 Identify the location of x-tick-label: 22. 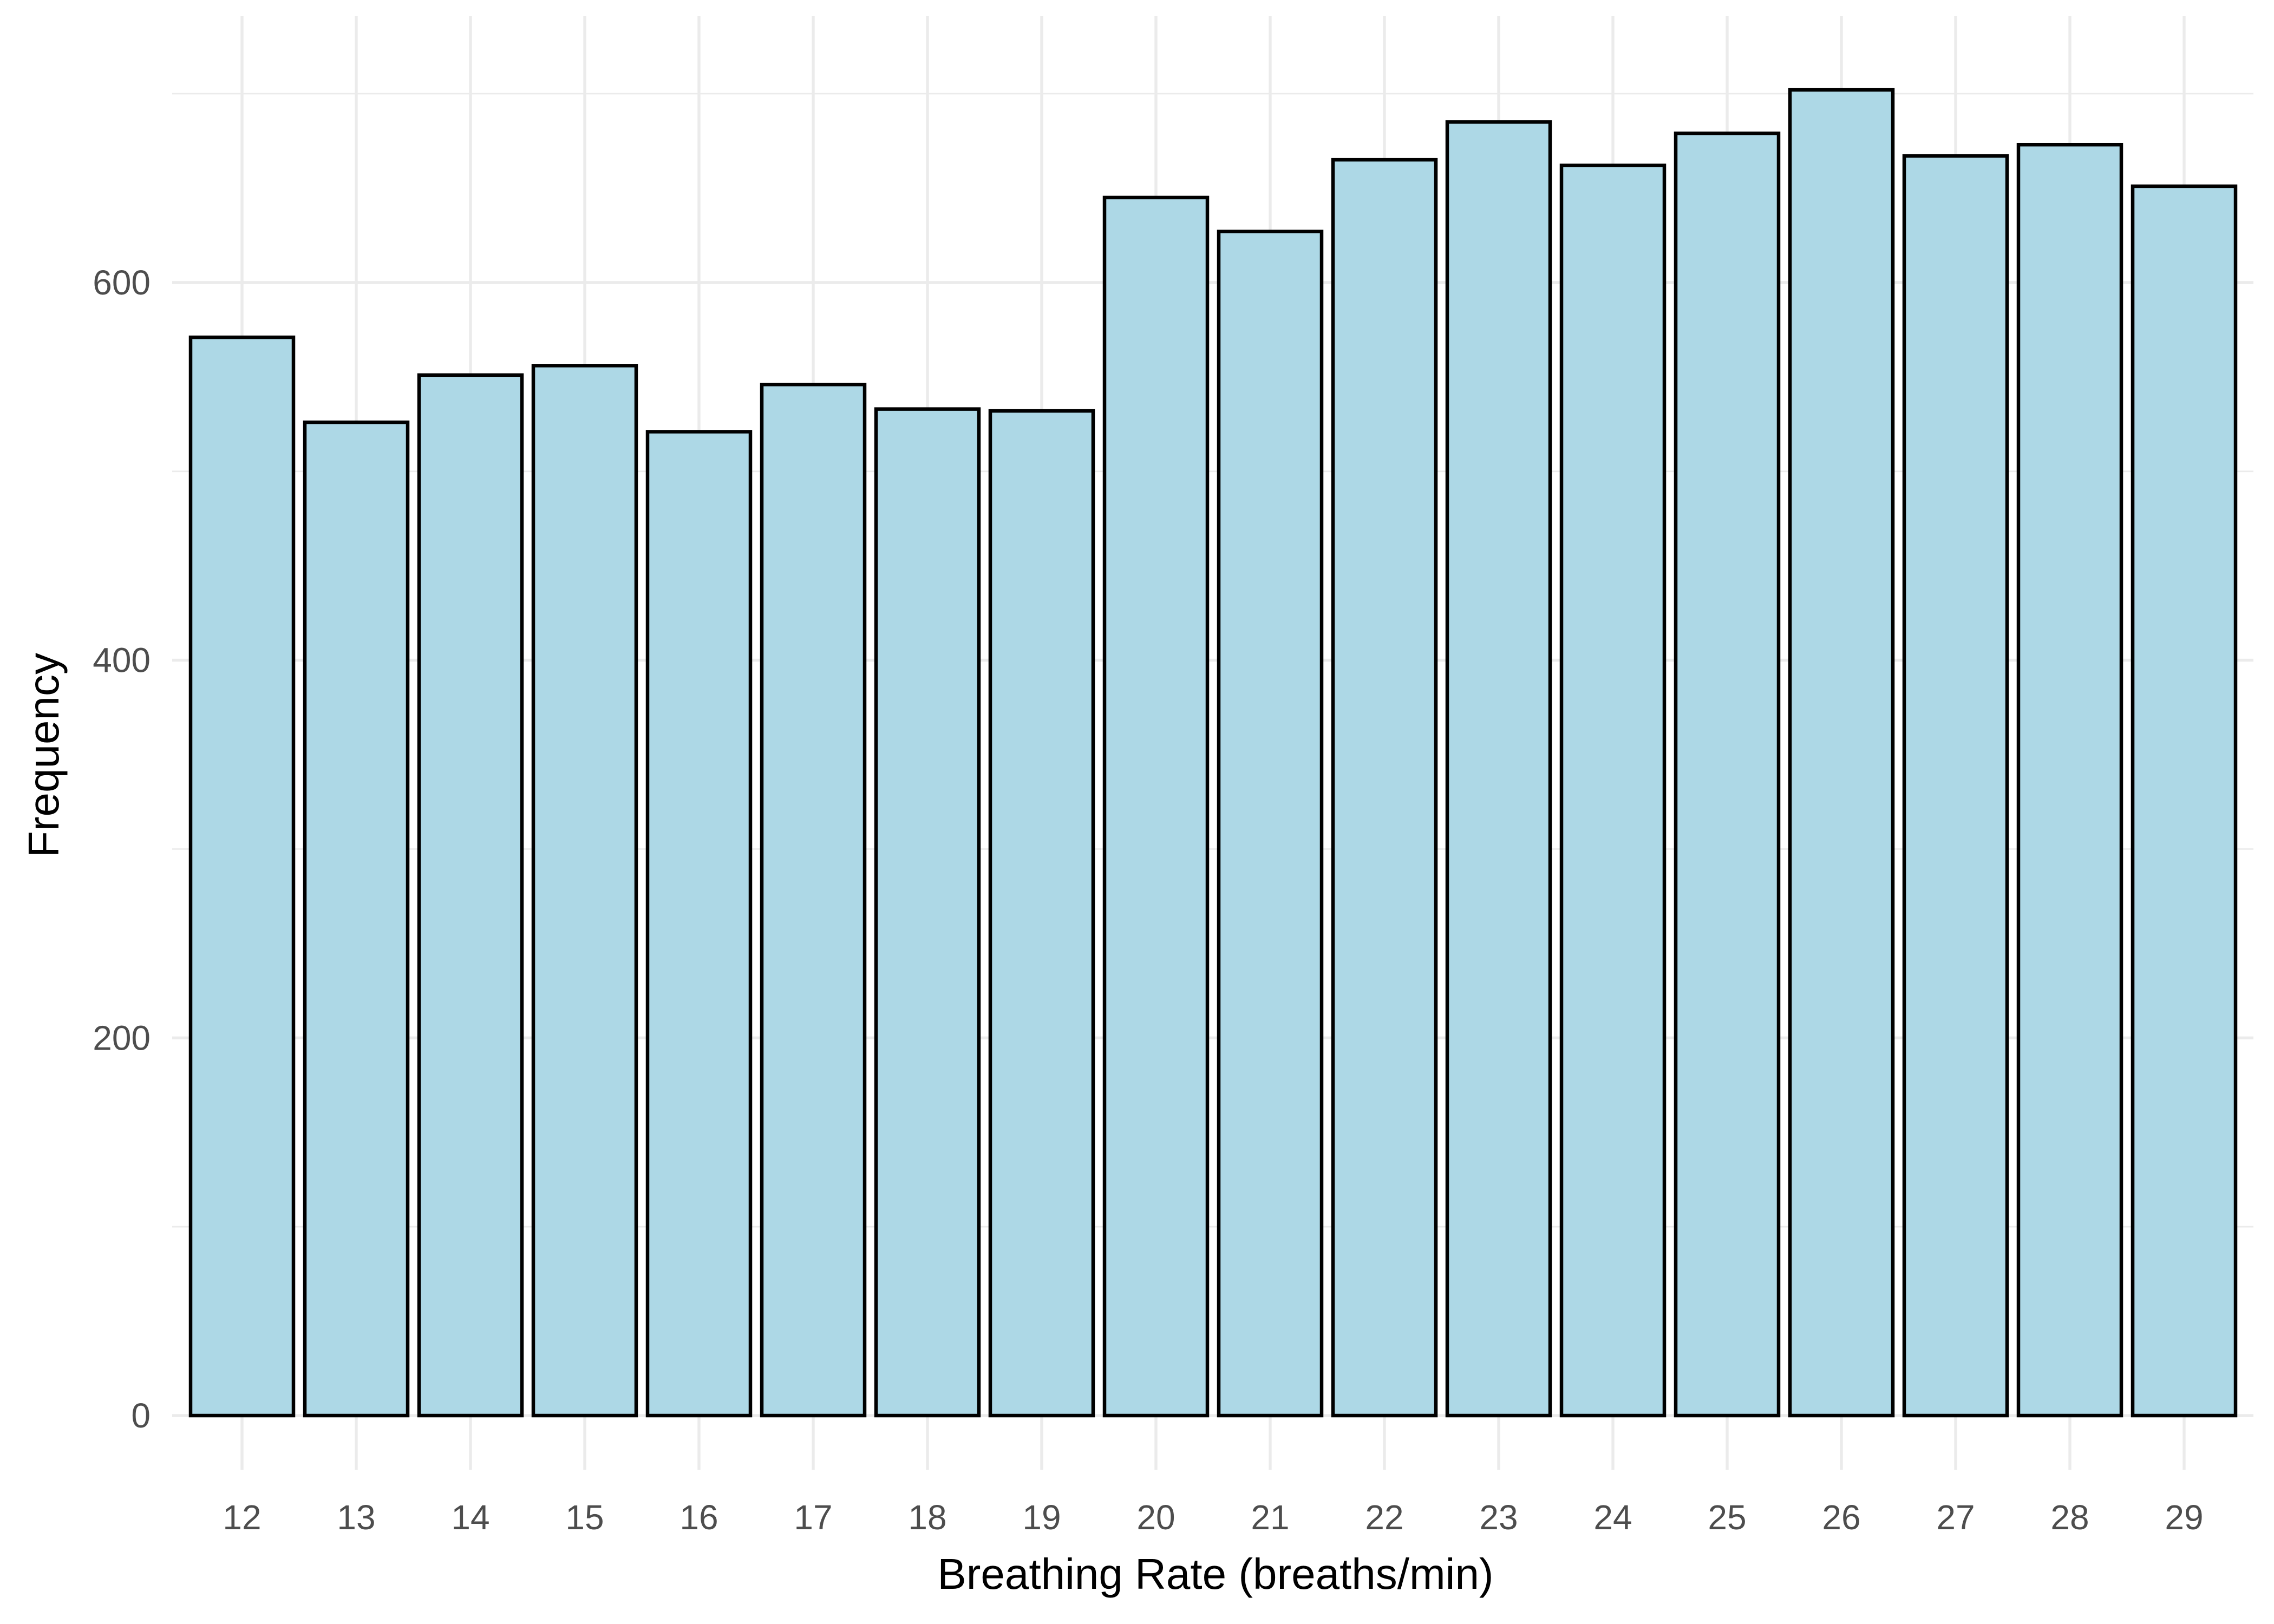
(1384, 1518).